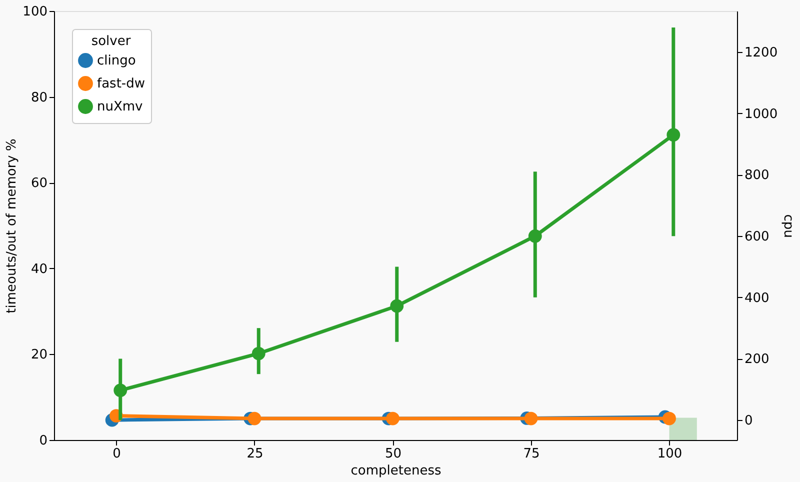  What do you see at coordinates (111, 41) in the screenshot?
I see `legend-title: solver` at bounding box center [111, 41].